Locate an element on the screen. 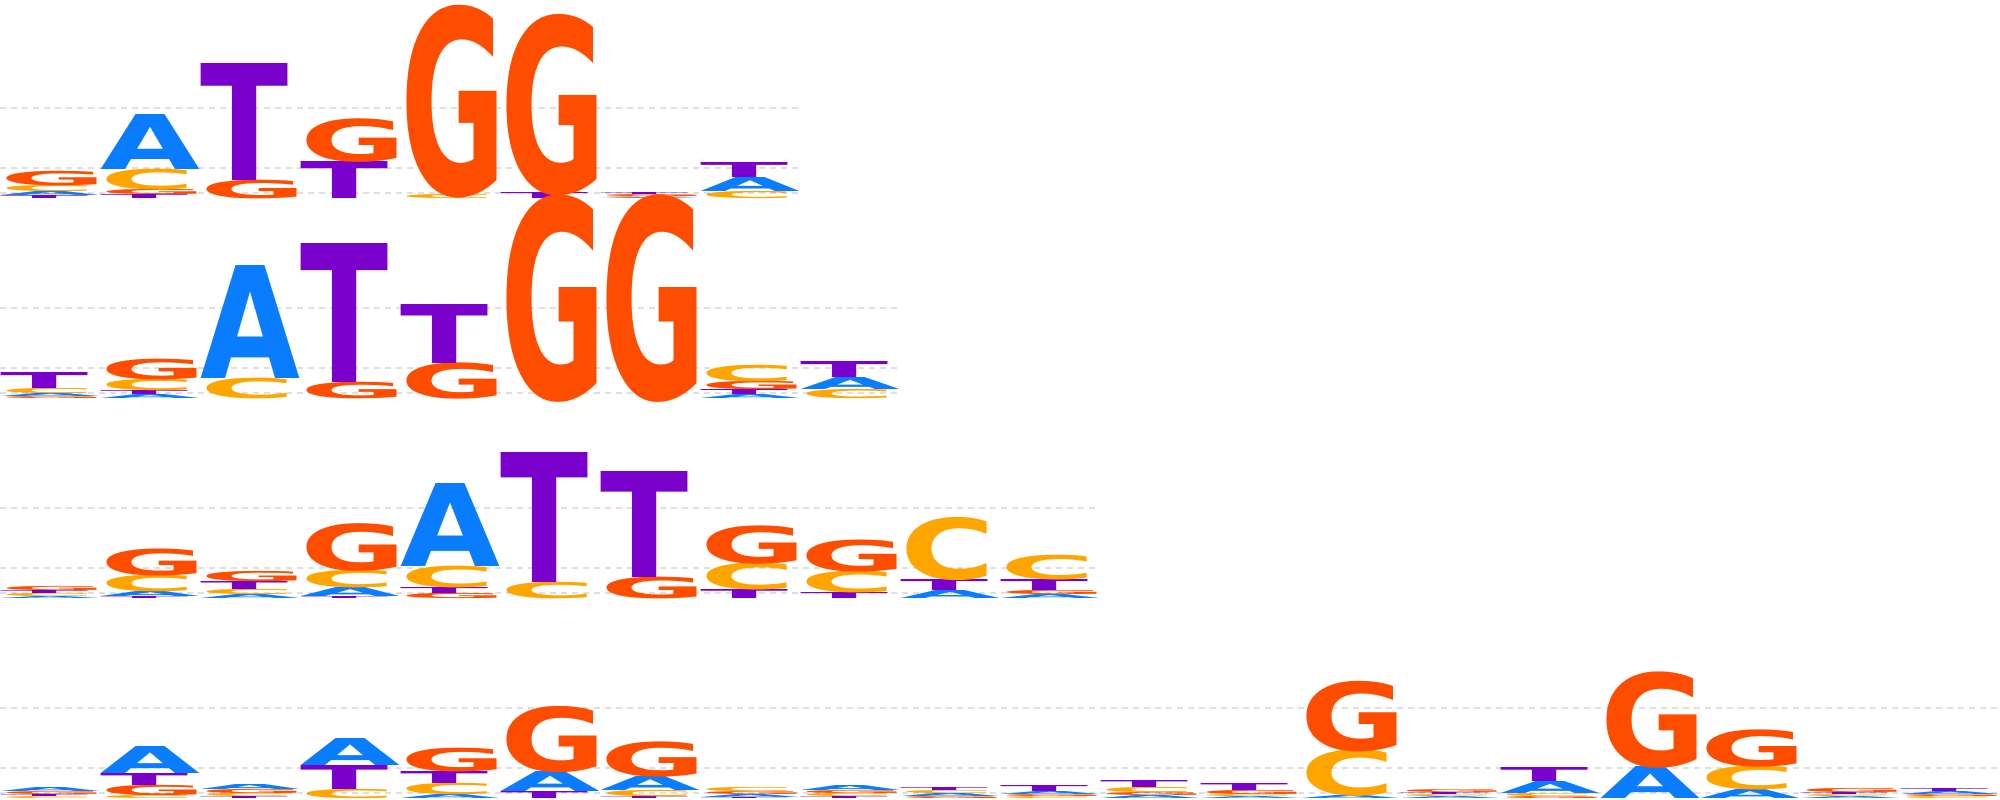 Image resolution: width=2000 pixels, height=800 pixels. logo-column: TAG is located at coordinates (553, 745).